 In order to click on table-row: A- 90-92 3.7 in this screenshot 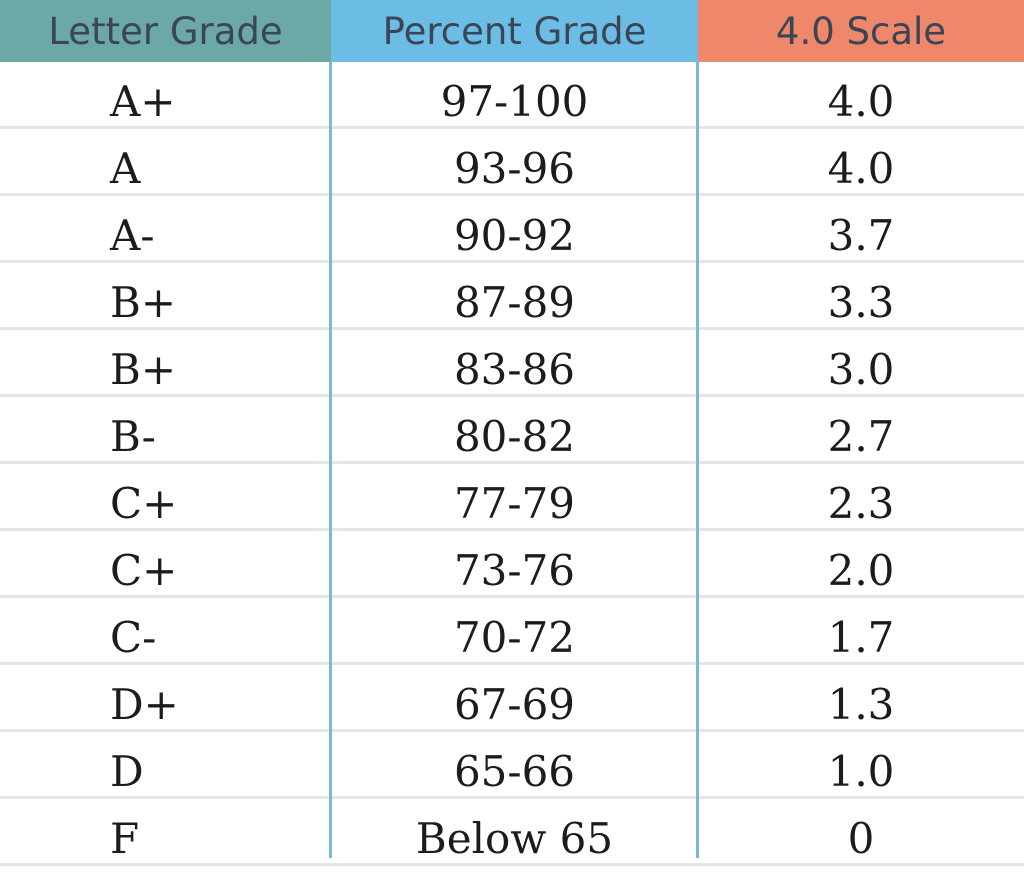, I will do `click(512, 229)`.